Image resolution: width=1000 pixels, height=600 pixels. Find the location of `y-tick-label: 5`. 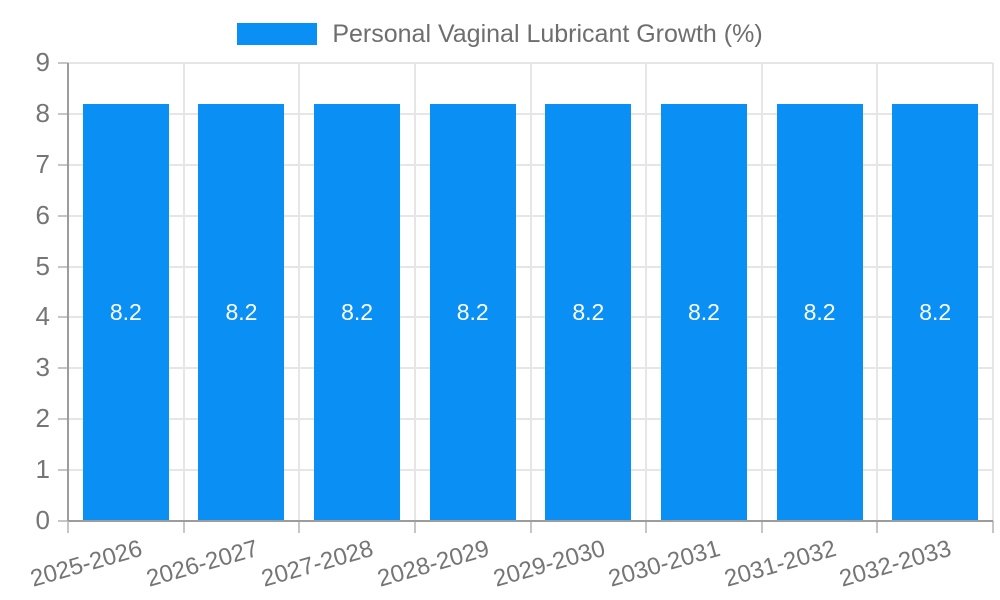

y-tick-label: 5 is located at coordinates (42, 265).